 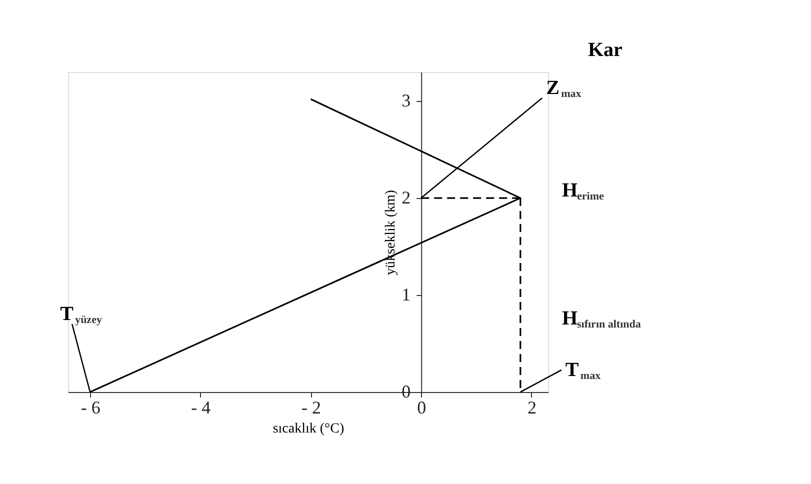 What do you see at coordinates (391, 233) in the screenshot?
I see `y-axis-title: yükseklik (km)` at bounding box center [391, 233].